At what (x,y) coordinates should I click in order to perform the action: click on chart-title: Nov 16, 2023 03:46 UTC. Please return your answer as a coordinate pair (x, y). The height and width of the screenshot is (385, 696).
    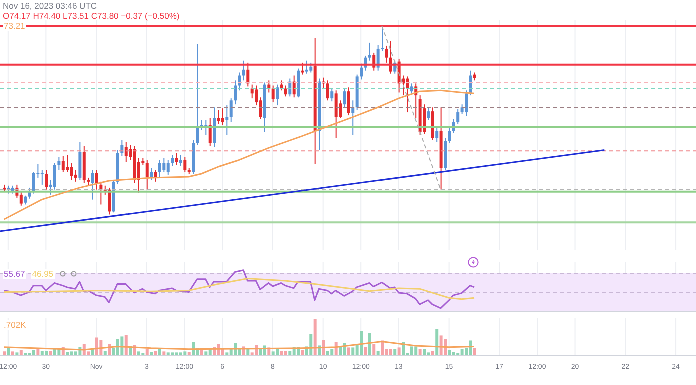
    Looking at the image, I should click on (50, 6).